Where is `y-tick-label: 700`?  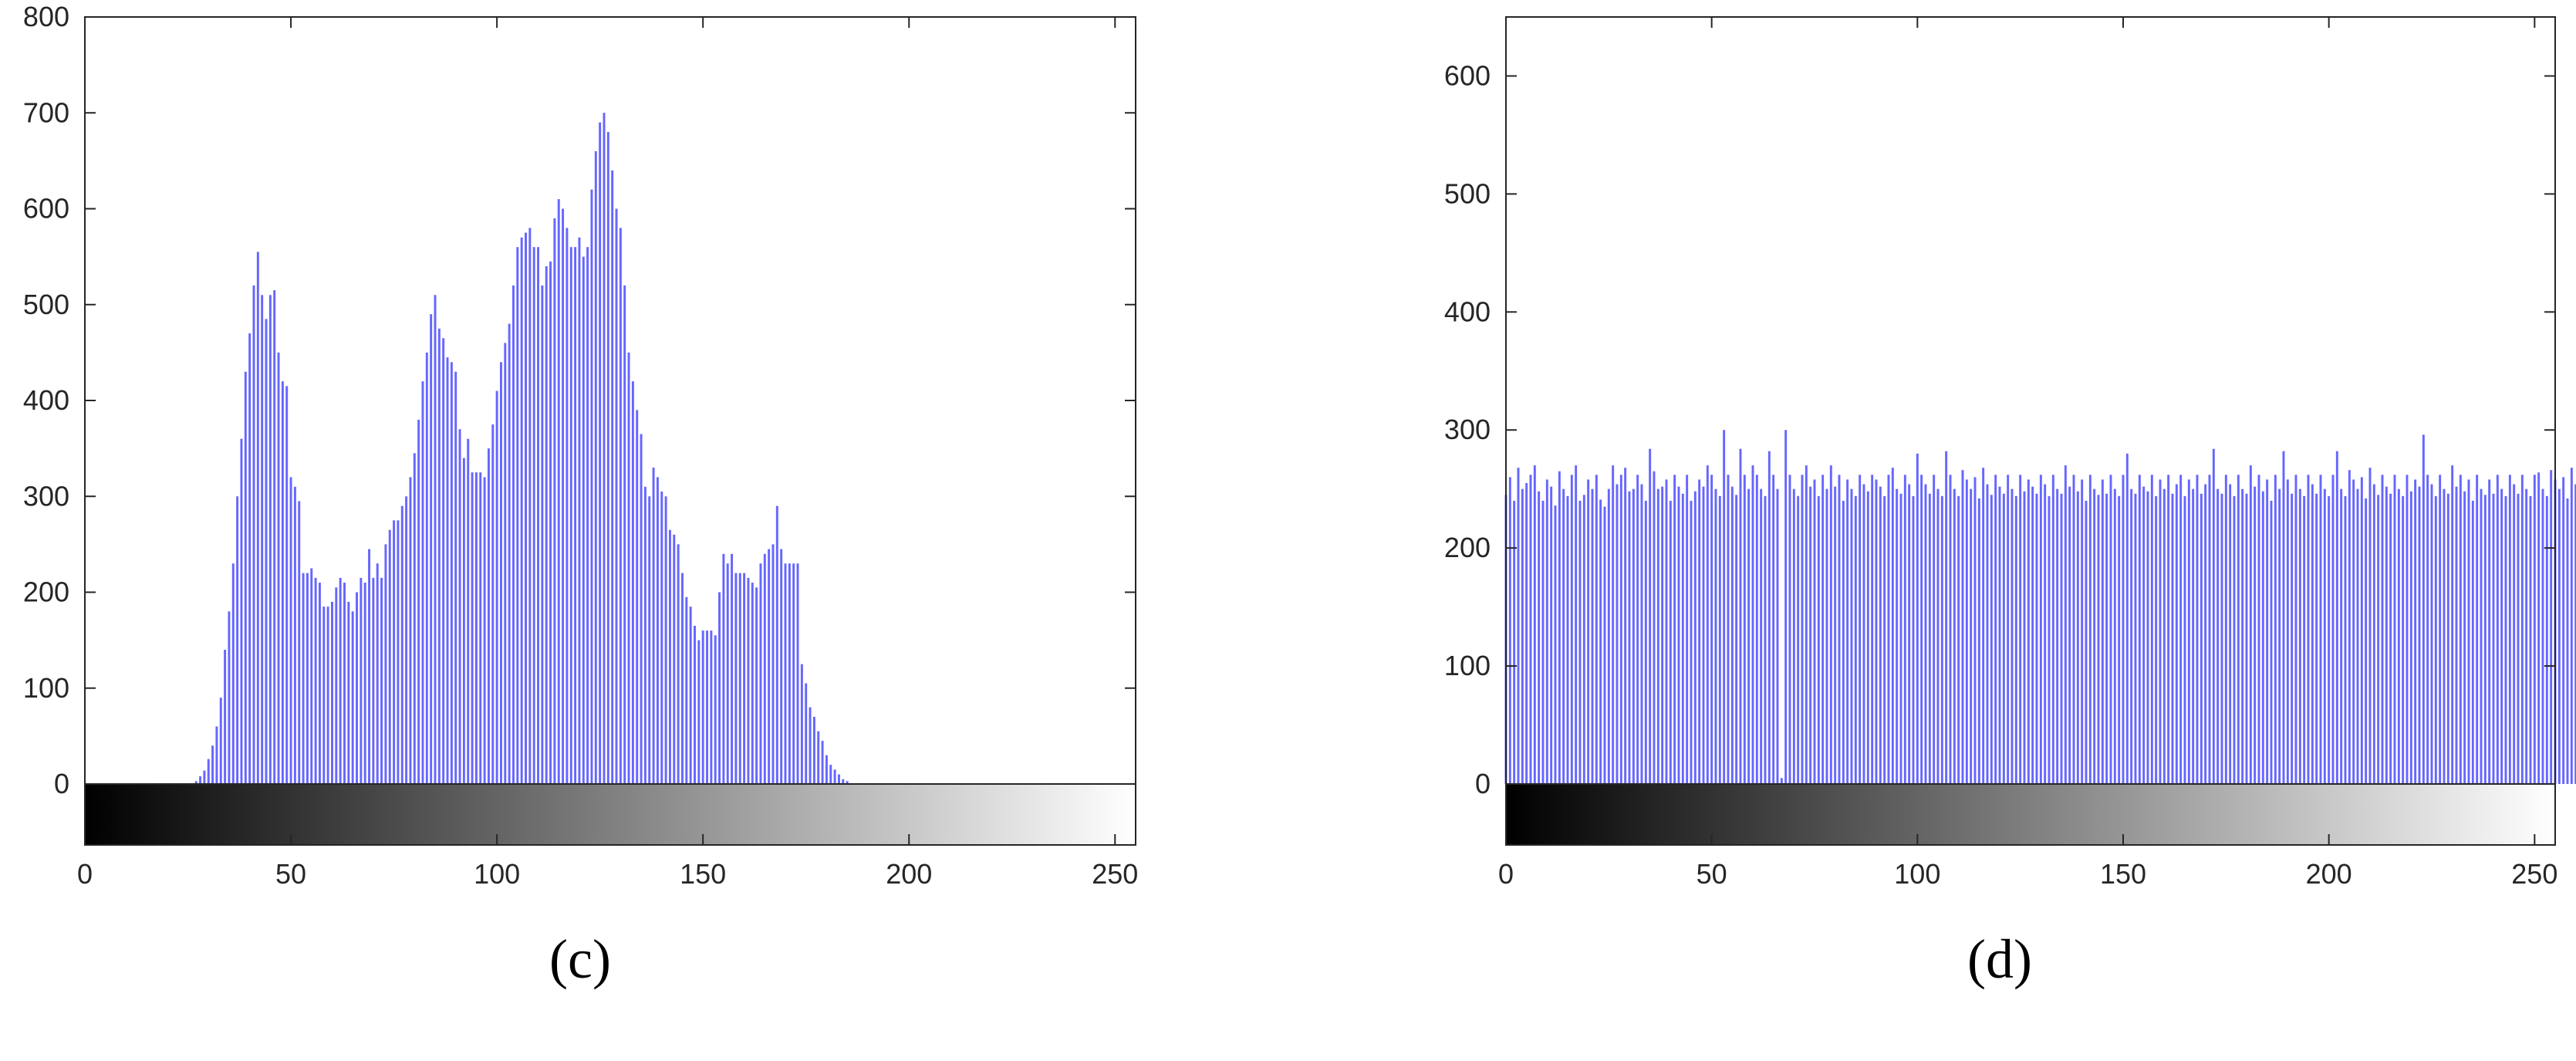
y-tick-label: 700 is located at coordinates (46, 112).